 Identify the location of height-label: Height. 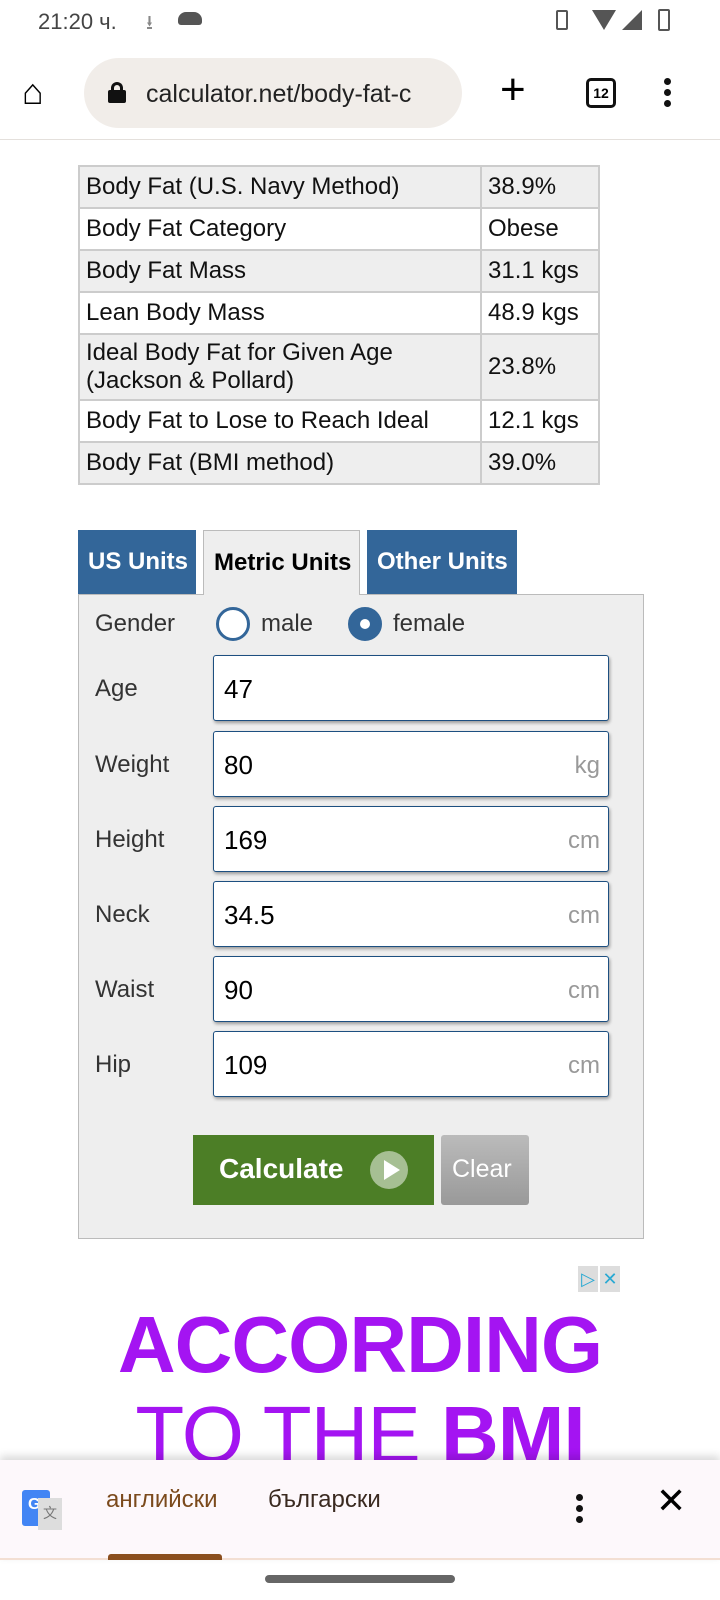
(130, 839).